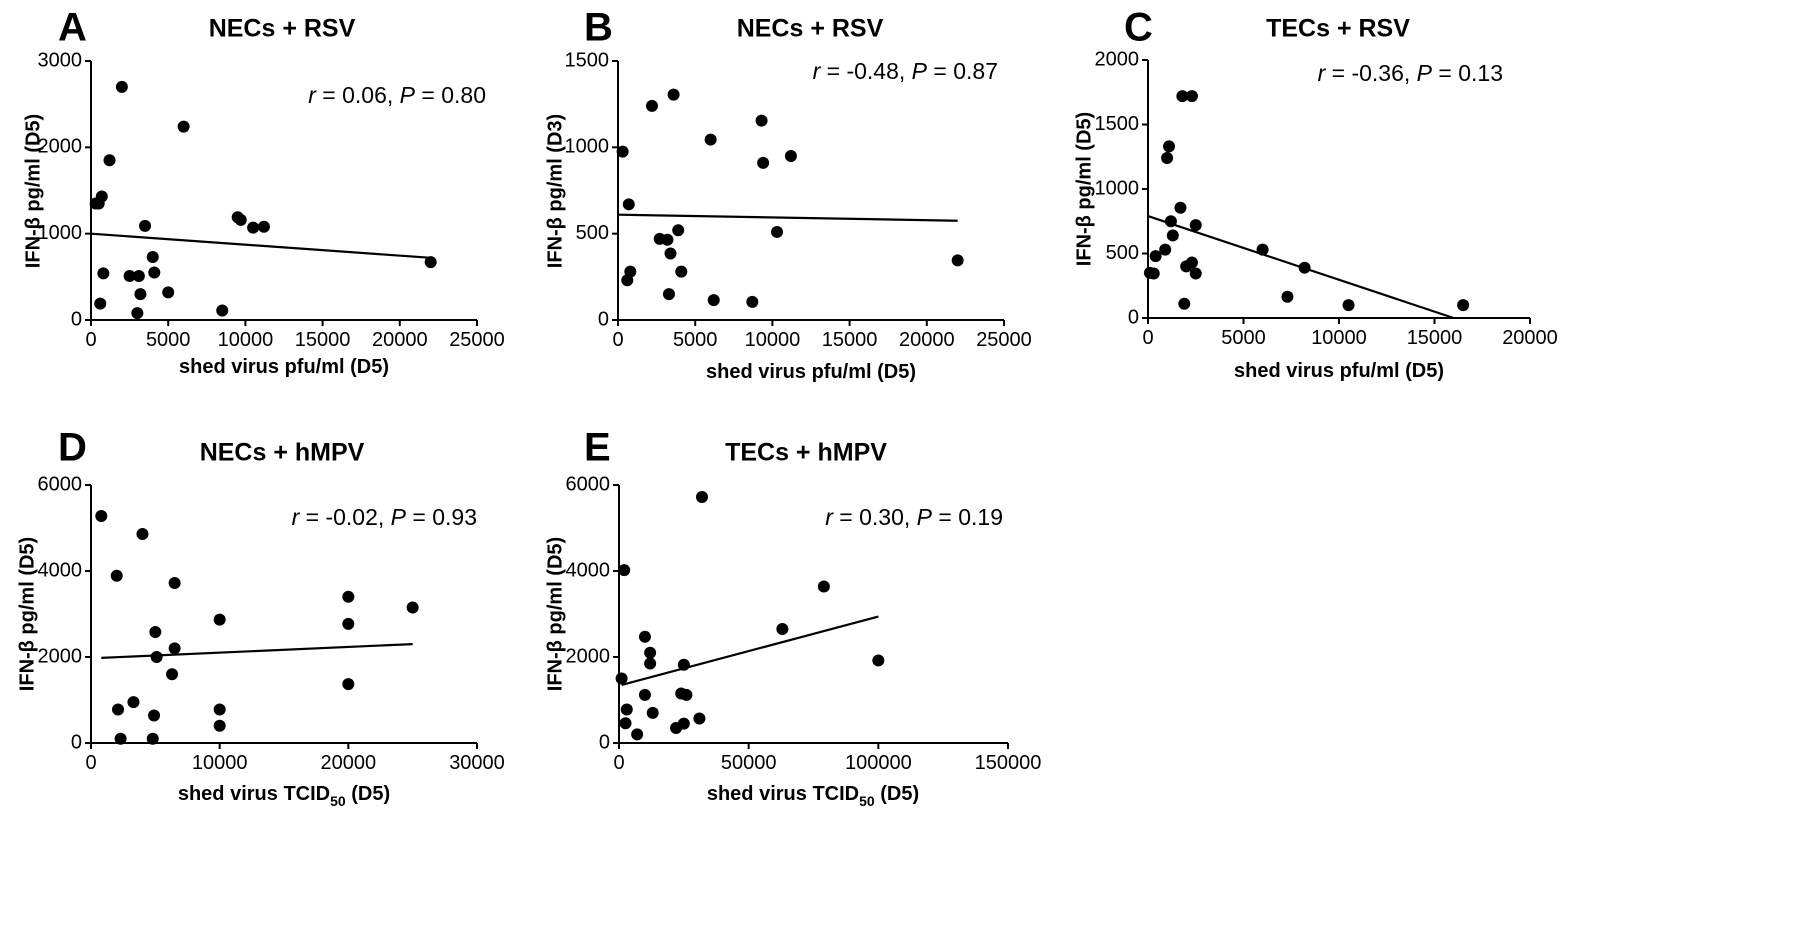 Image resolution: width=1800 pixels, height=929 pixels. What do you see at coordinates (555, 191) in the screenshot?
I see `y-axis-label: IFN-β pg/ml (D3)` at bounding box center [555, 191].